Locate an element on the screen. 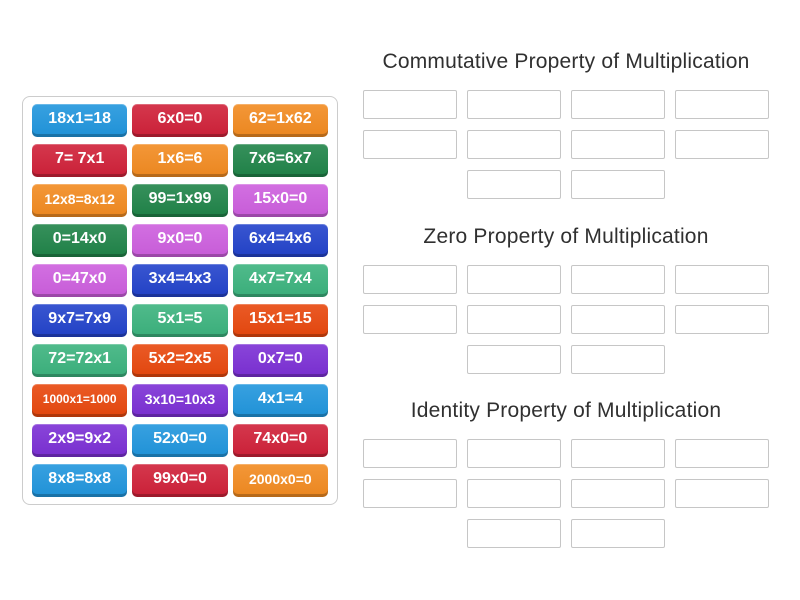 Image resolution: width=800 pixels, height=600 pixels. group-commutative: Commutative Property of Multiplication is located at coordinates (566, 124).